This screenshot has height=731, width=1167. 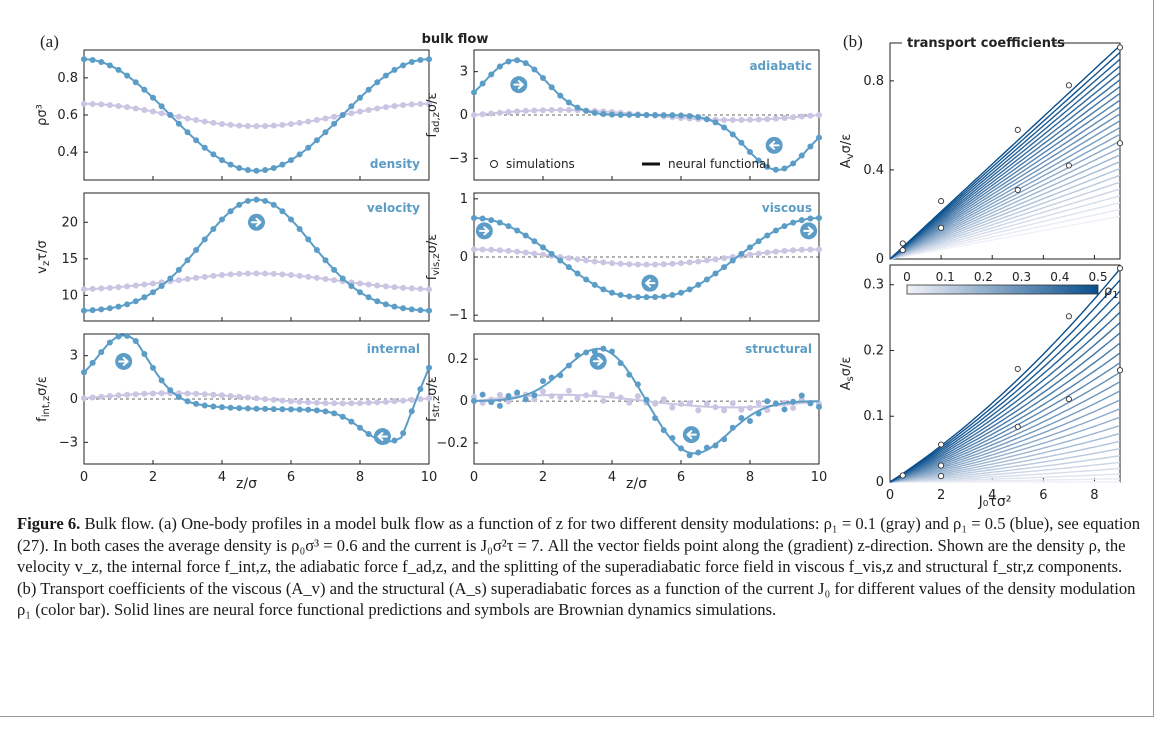 What do you see at coordinates (907, 277) in the screenshot?
I see `colorbar-tick-label: 0` at bounding box center [907, 277].